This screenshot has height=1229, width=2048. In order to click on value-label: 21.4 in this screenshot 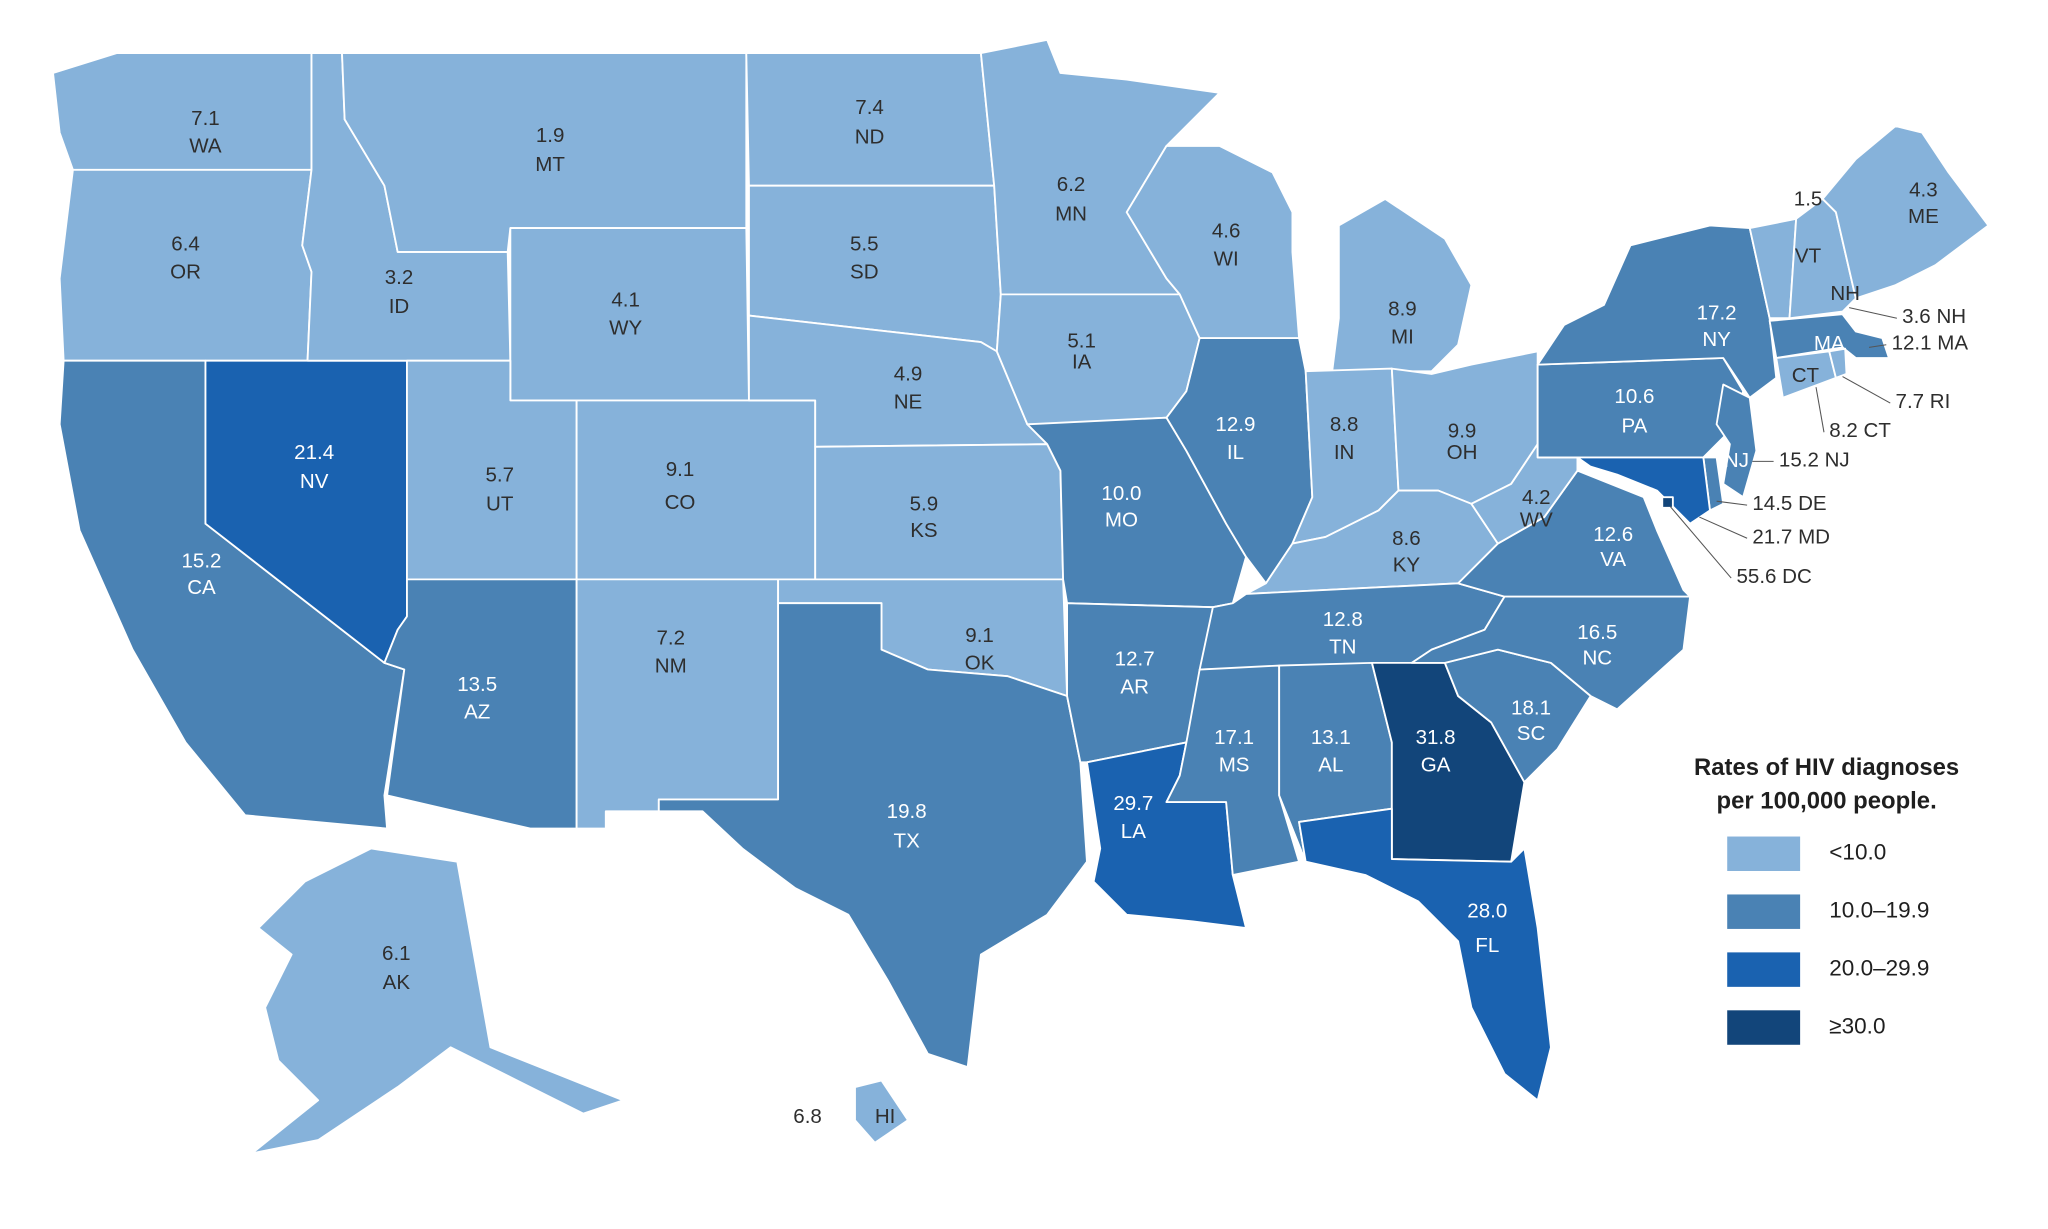, I will do `click(314, 452)`.